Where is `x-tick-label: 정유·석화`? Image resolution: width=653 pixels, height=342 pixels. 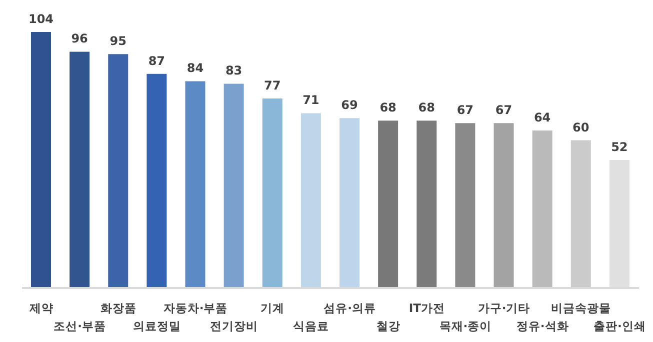
x-tick-label: 정유·석화 is located at coordinates (542, 326).